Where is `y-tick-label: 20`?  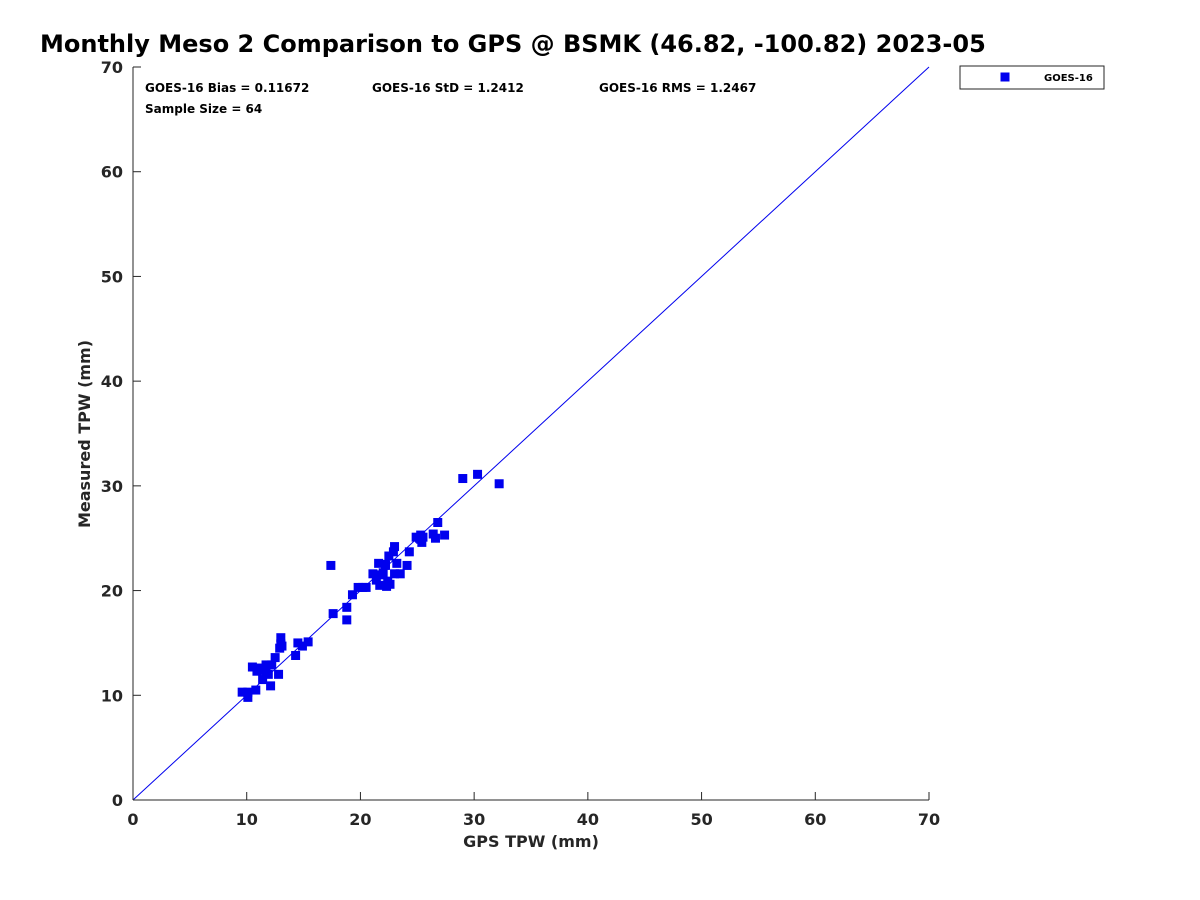
y-tick-label: 20 is located at coordinates (112, 591).